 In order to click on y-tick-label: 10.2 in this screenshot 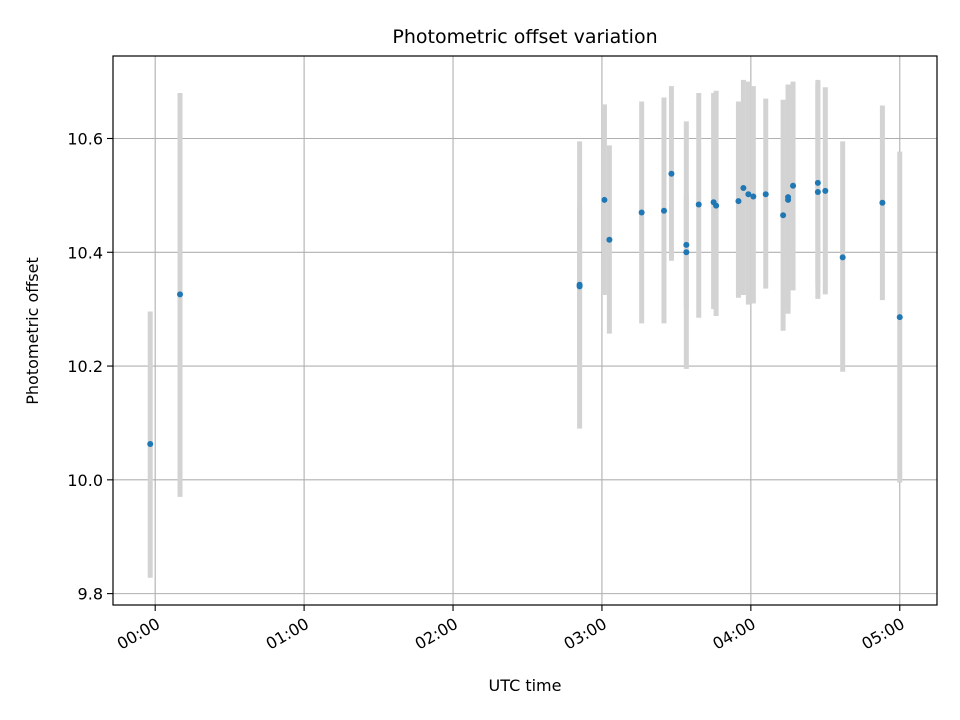, I will do `click(85, 366)`.